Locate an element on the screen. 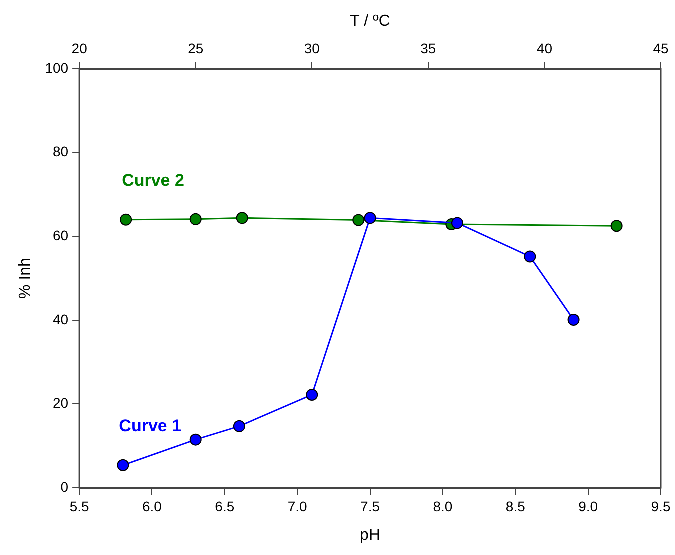 This screenshot has height=555, width=675. series-label: Curve 2 is located at coordinates (153, 180).